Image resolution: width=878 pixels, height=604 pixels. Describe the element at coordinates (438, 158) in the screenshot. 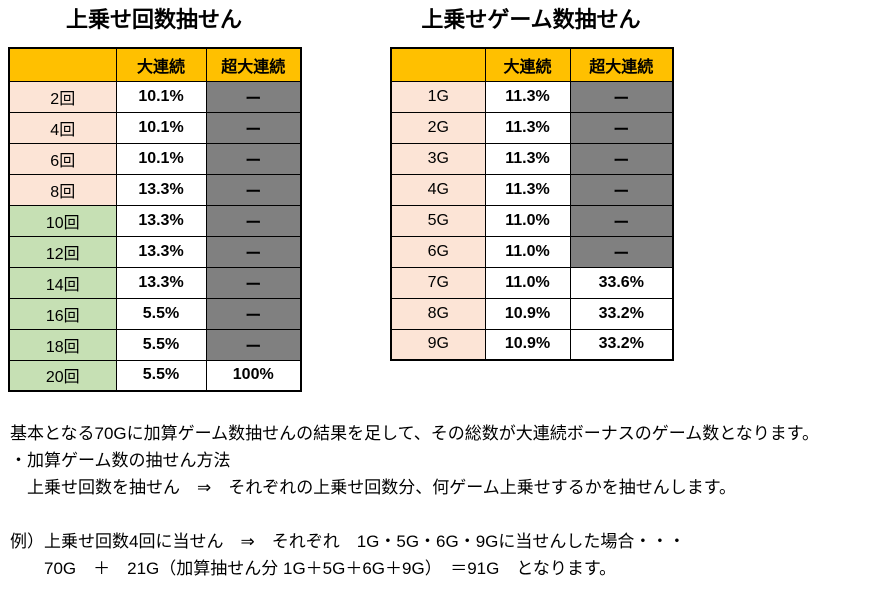

I see `row-label-cell: 3G` at that location.